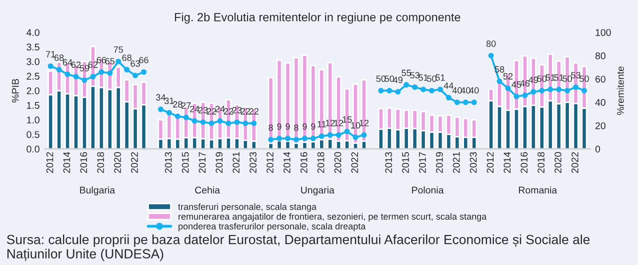 The height and width of the screenshot is (265, 638). I want to click on data-label: 11, so click(322, 124).